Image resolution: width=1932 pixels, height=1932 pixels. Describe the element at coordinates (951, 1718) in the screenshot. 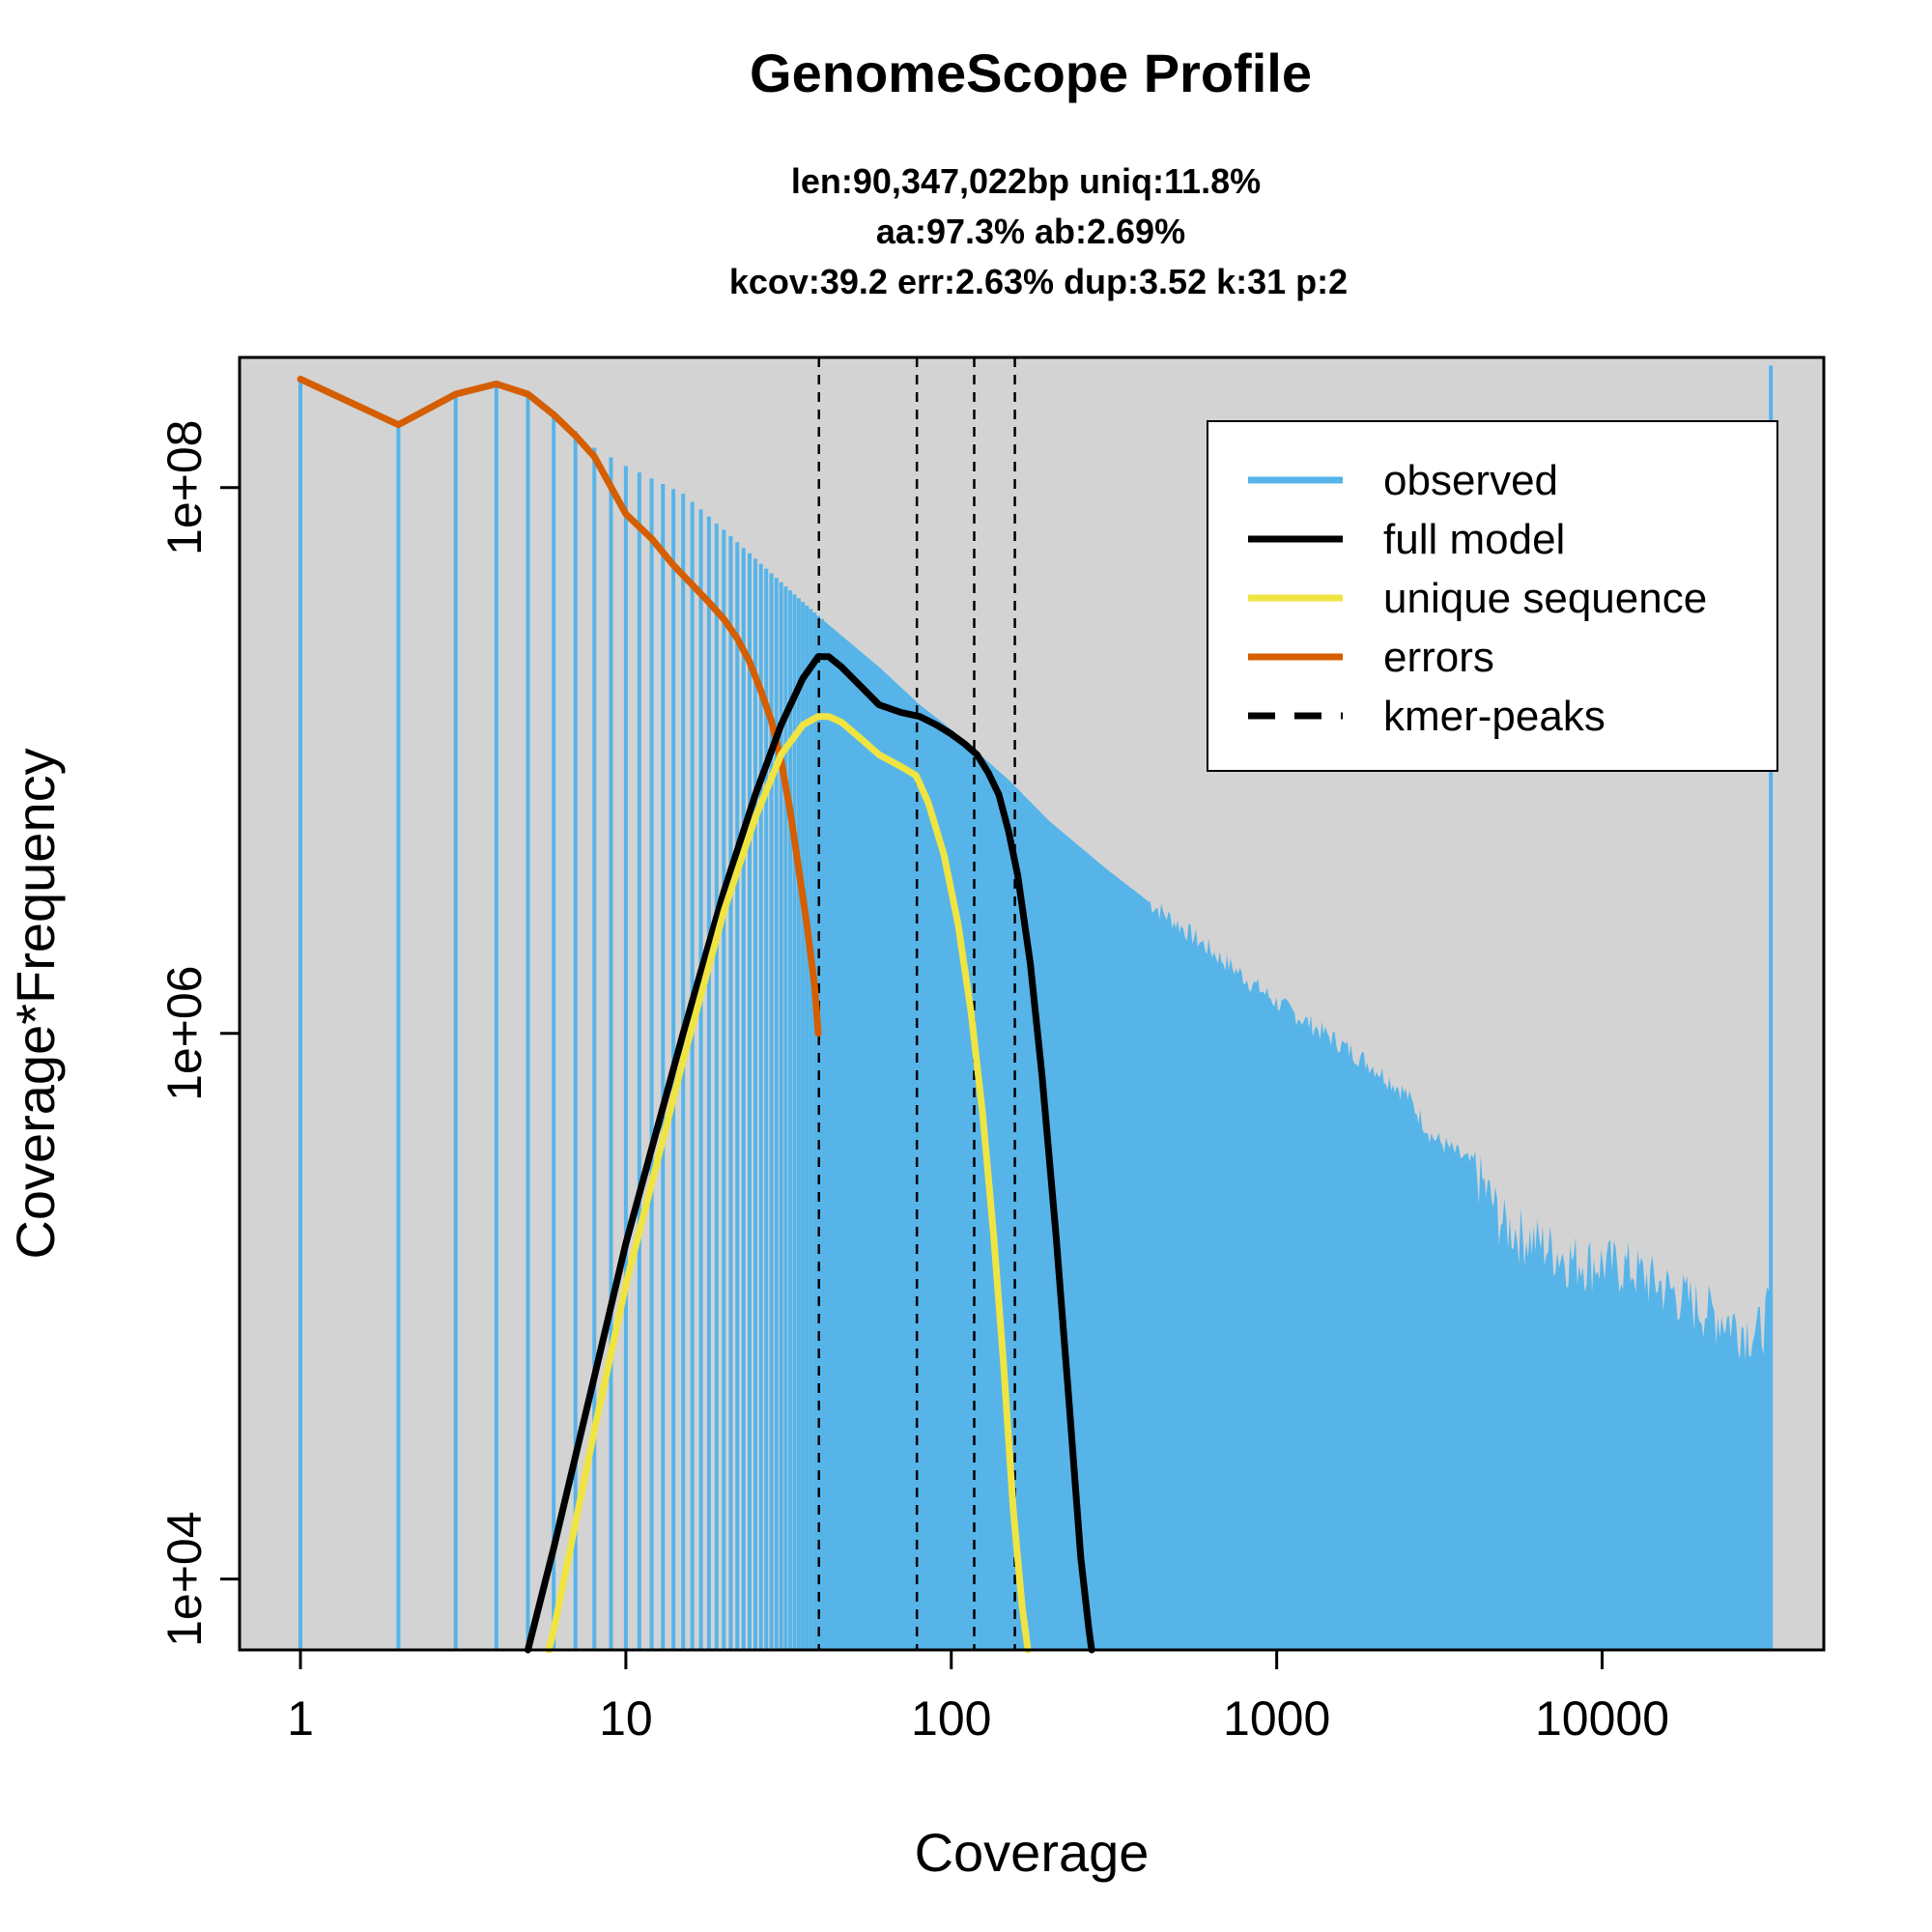

I see `x-tick-label: 100` at that location.